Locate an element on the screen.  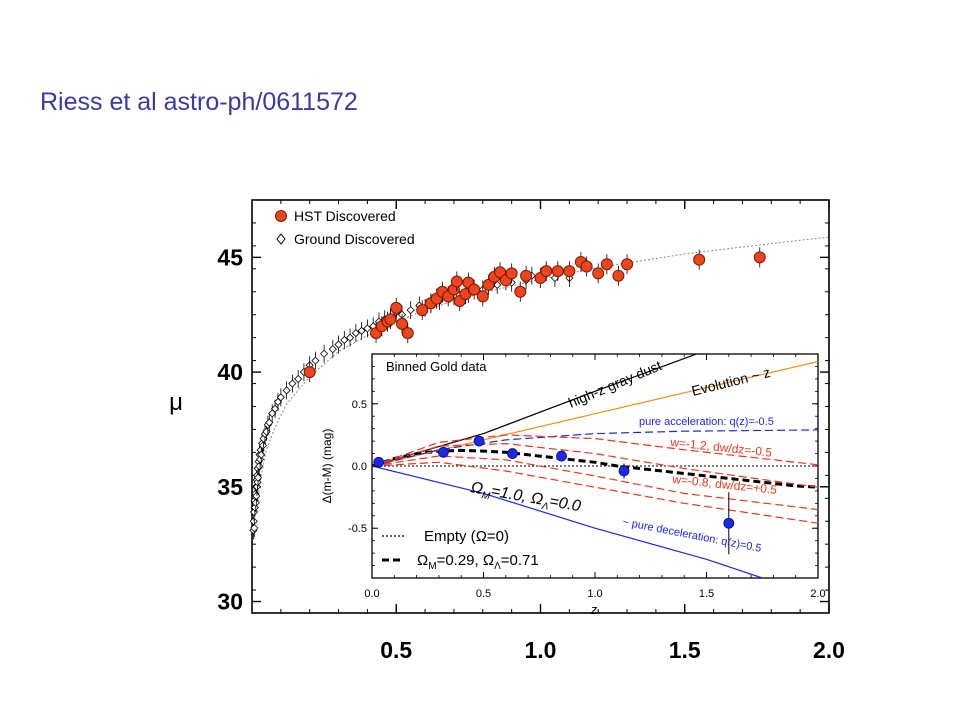
main-x-tick-label: 2.0 is located at coordinates (829, 650).